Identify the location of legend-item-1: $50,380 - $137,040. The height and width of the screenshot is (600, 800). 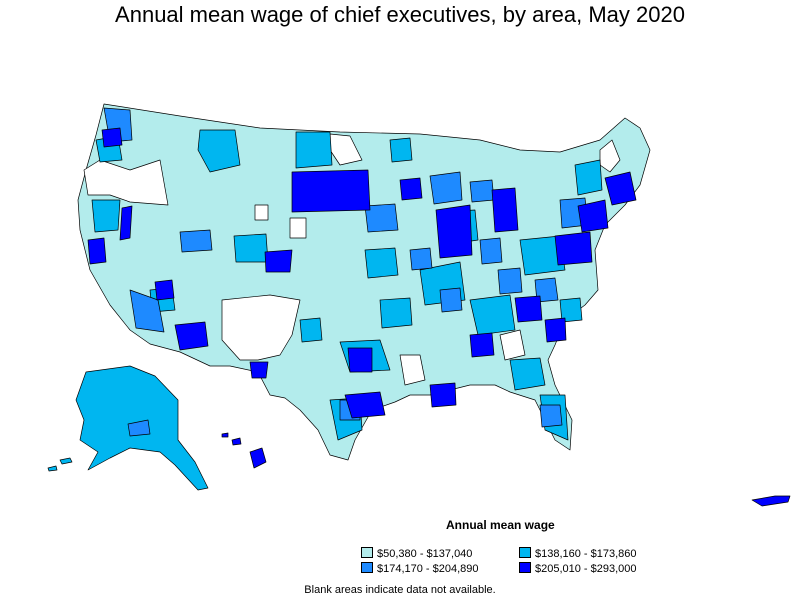
(416, 553).